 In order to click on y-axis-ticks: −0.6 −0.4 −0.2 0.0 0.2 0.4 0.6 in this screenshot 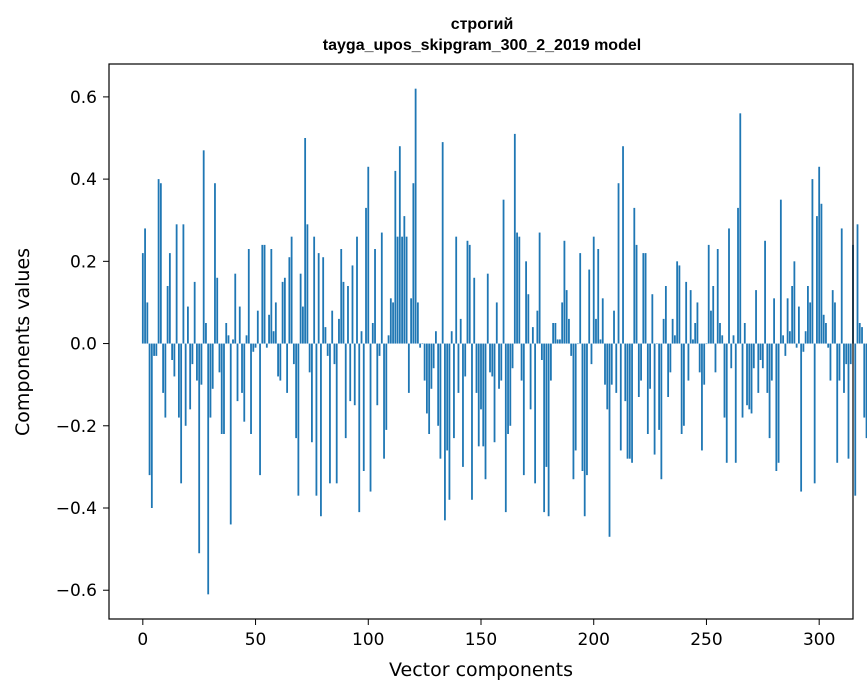, I will do `click(82, 344)`.